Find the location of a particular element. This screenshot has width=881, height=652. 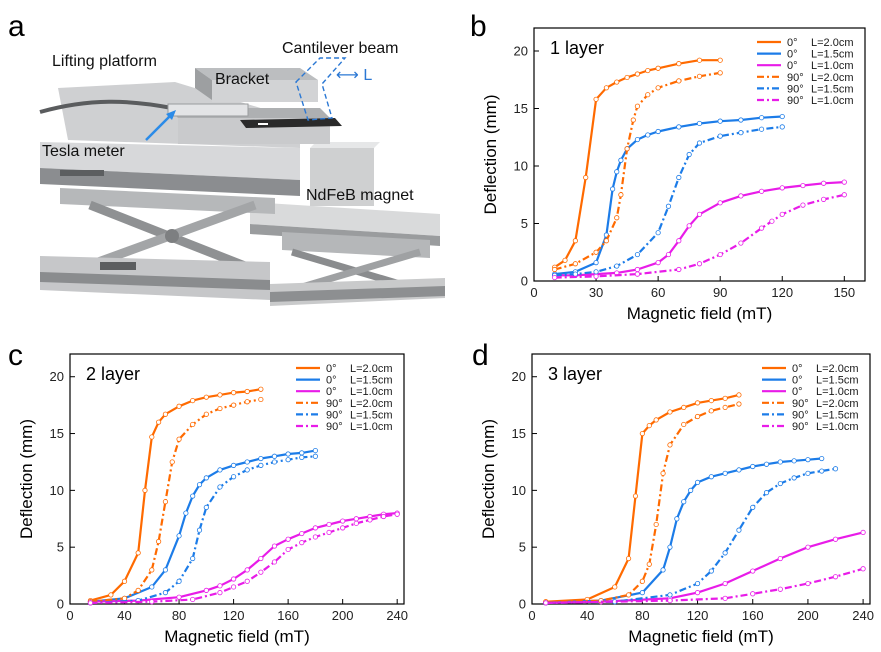

plot-frame is located at coordinates (699, 154).